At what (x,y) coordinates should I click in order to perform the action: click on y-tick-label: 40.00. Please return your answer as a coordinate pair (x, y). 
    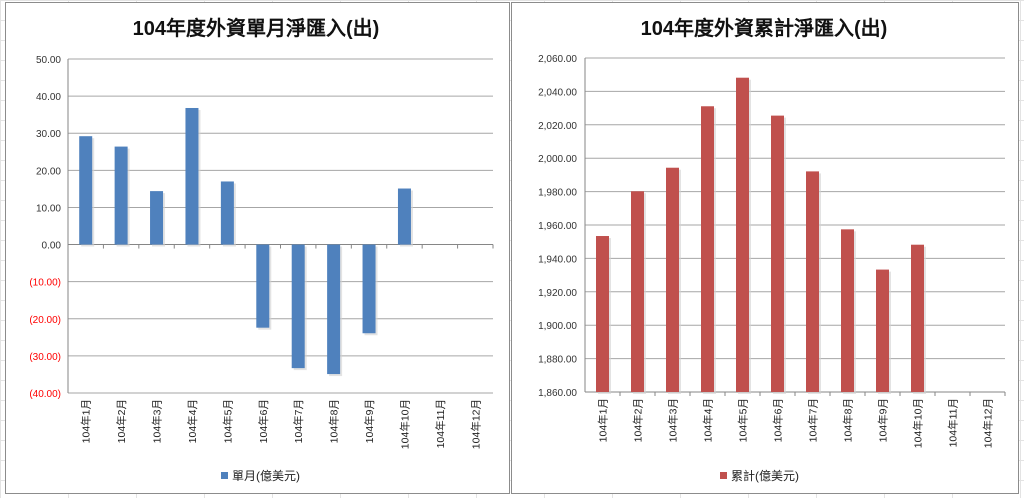
    Looking at the image, I should click on (48, 97).